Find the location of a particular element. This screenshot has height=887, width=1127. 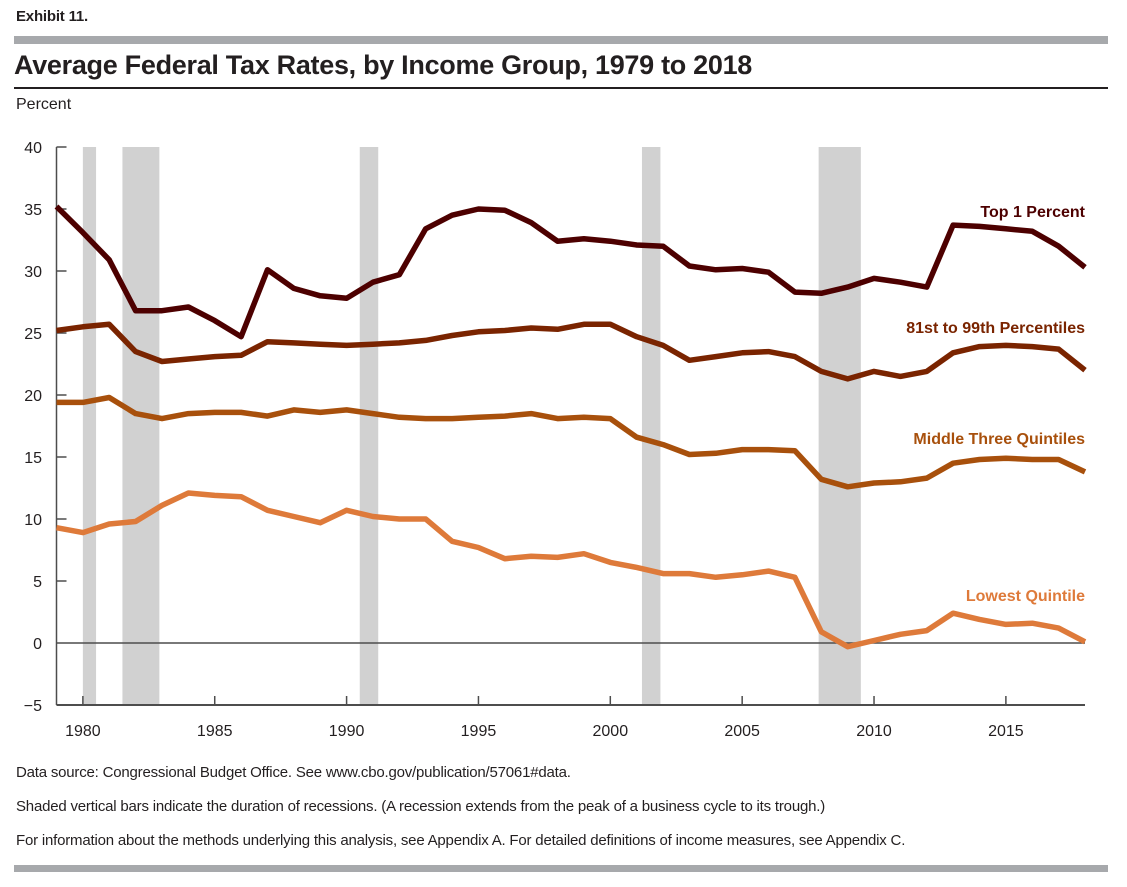

y-tick-label: 10 is located at coordinates (33, 520).